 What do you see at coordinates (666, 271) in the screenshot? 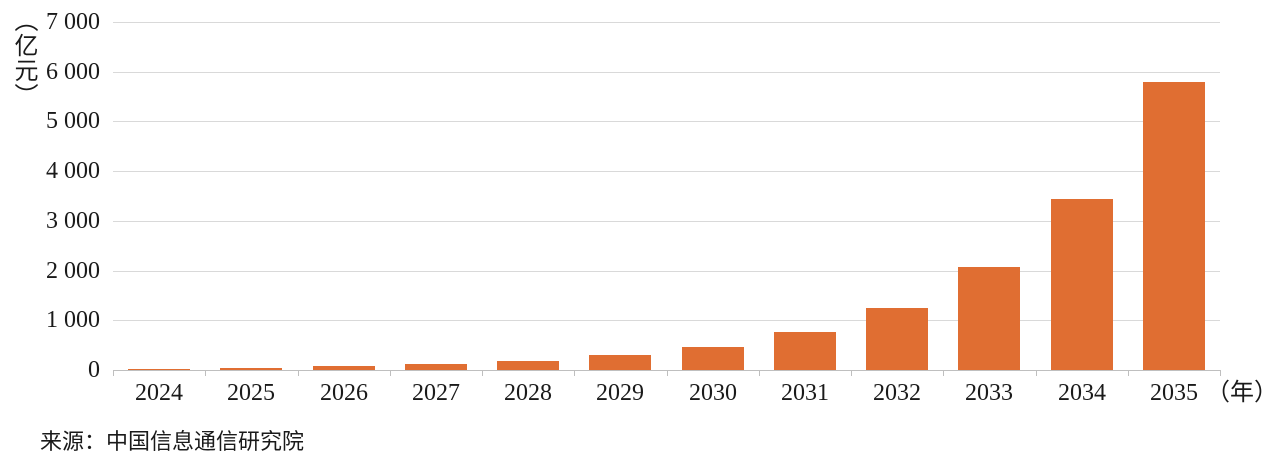
I see `gridline-2000` at bounding box center [666, 271].